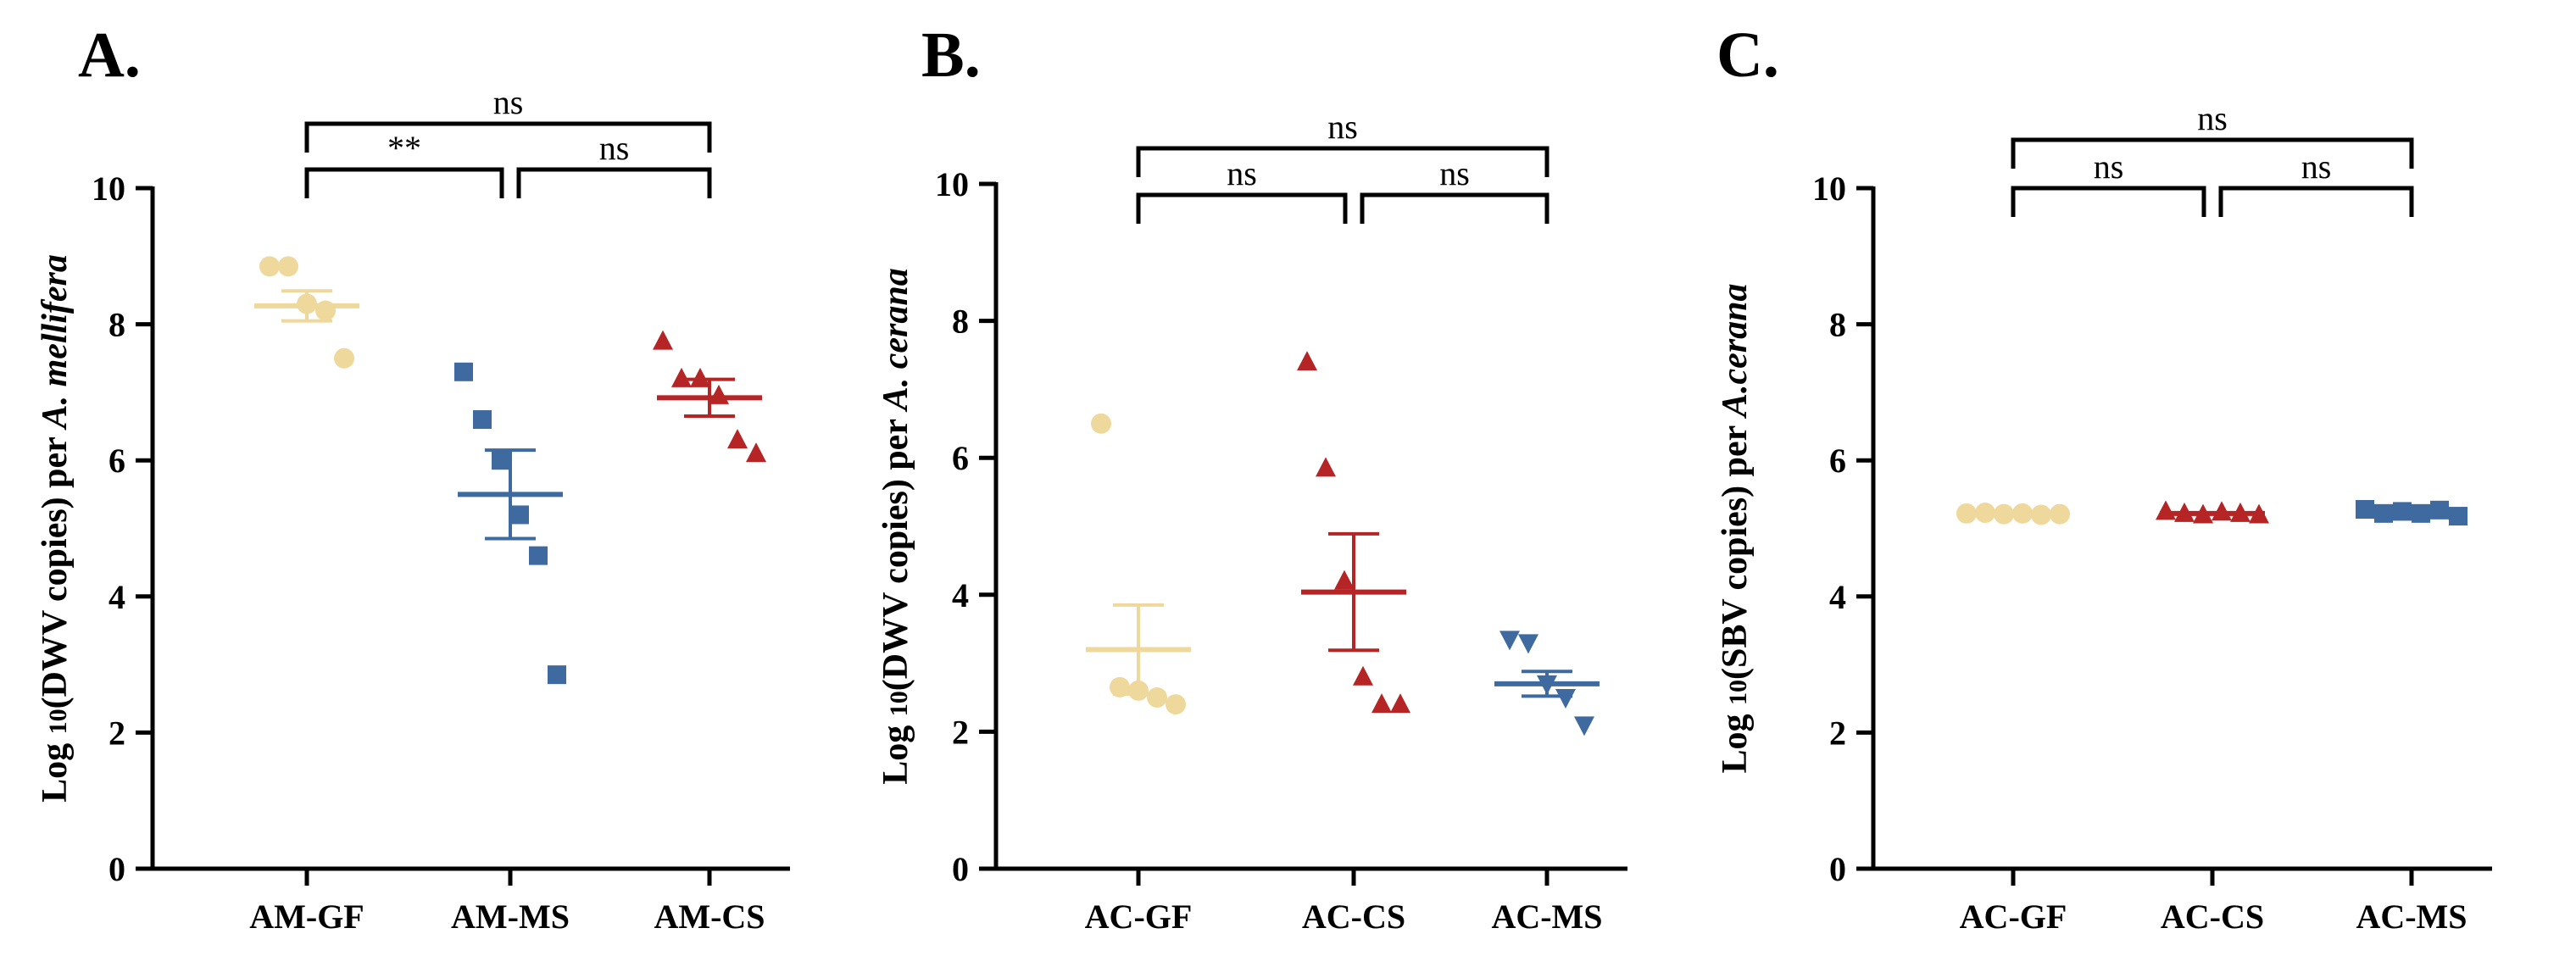 The height and width of the screenshot is (967, 2576). I want to click on panel-label: C., so click(1747, 55).